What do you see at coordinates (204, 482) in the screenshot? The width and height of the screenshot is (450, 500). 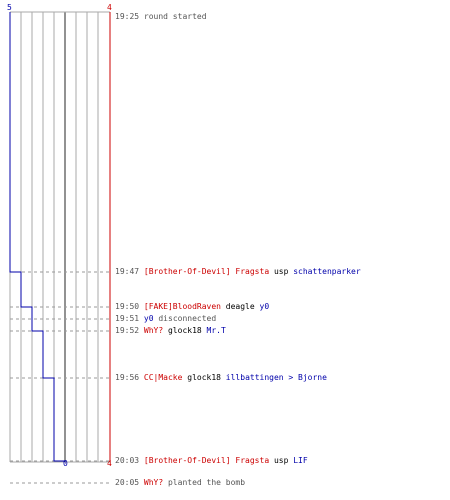 I see `event-text: planted the bomb` at bounding box center [204, 482].